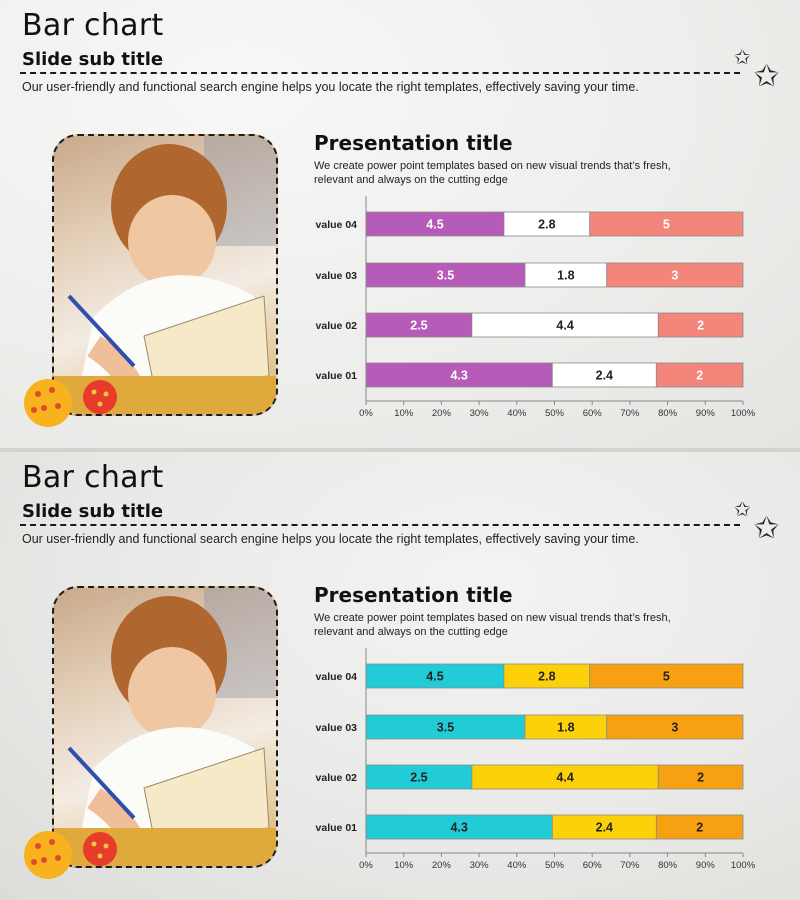 This screenshot has width=800, height=900. What do you see at coordinates (165, 727) in the screenshot?
I see `boy-reading-photo` at bounding box center [165, 727].